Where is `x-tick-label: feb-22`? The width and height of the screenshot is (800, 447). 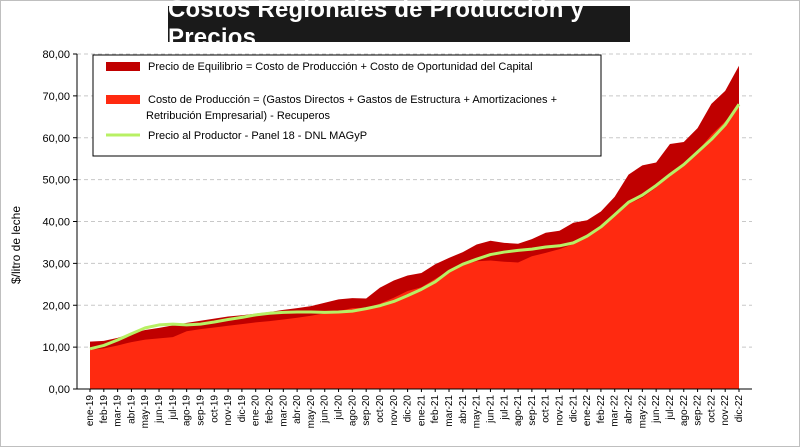 x-tick-label: feb-22 is located at coordinates (601, 409).